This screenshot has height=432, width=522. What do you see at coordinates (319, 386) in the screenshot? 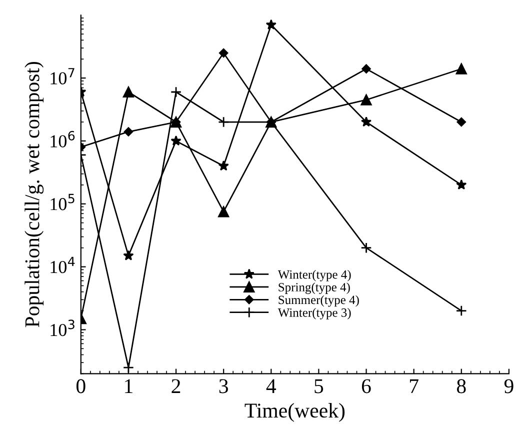
I see `x-tick-label: 5` at bounding box center [319, 386].